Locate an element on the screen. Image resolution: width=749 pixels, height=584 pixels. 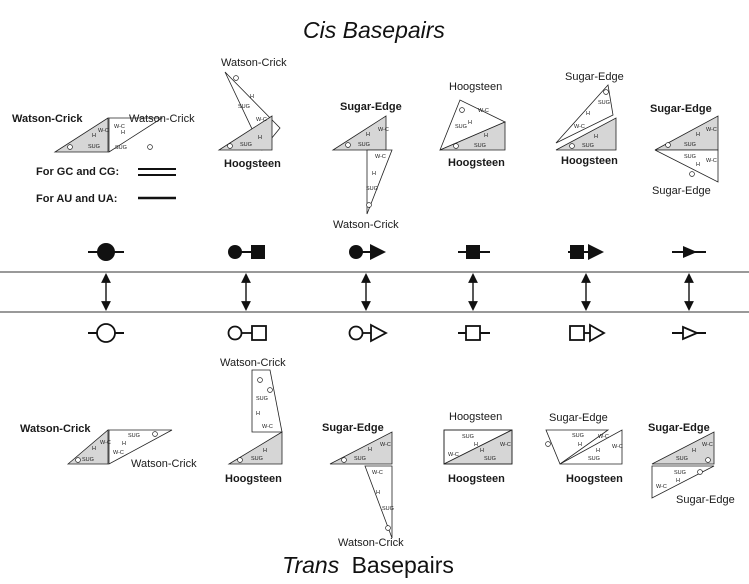
trans3-label-bottom: Watson-Crick is located at coordinates (371, 543).